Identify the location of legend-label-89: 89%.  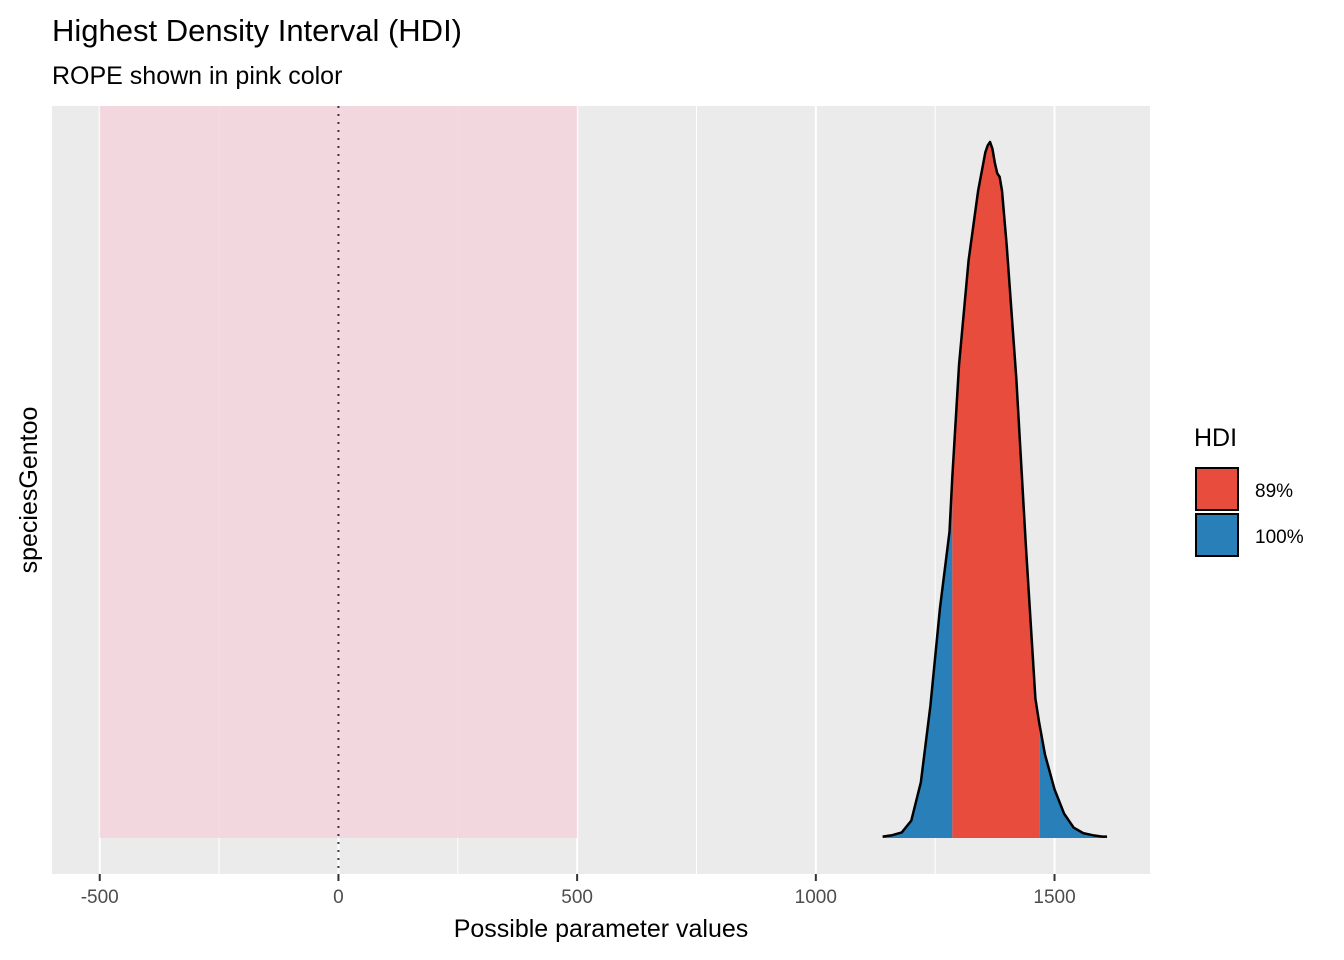
(1274, 491).